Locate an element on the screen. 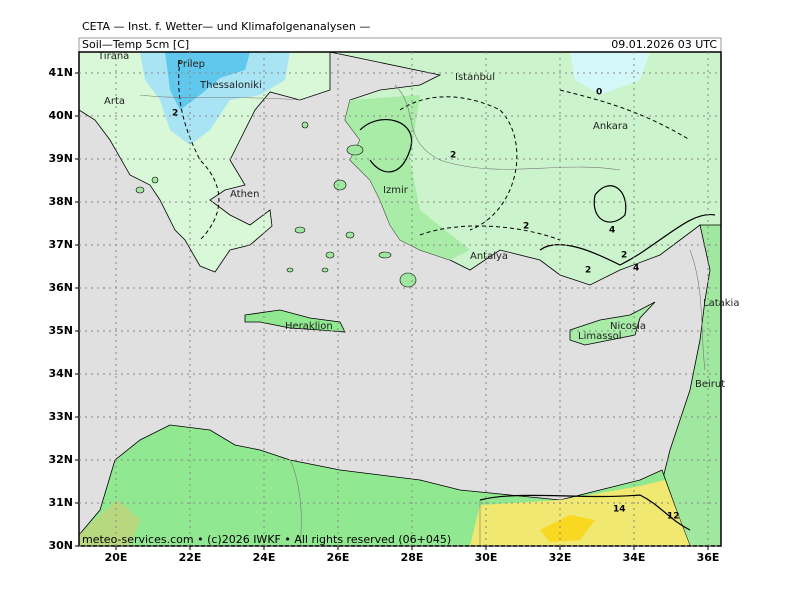  city-label: Istanbul is located at coordinates (475, 77).